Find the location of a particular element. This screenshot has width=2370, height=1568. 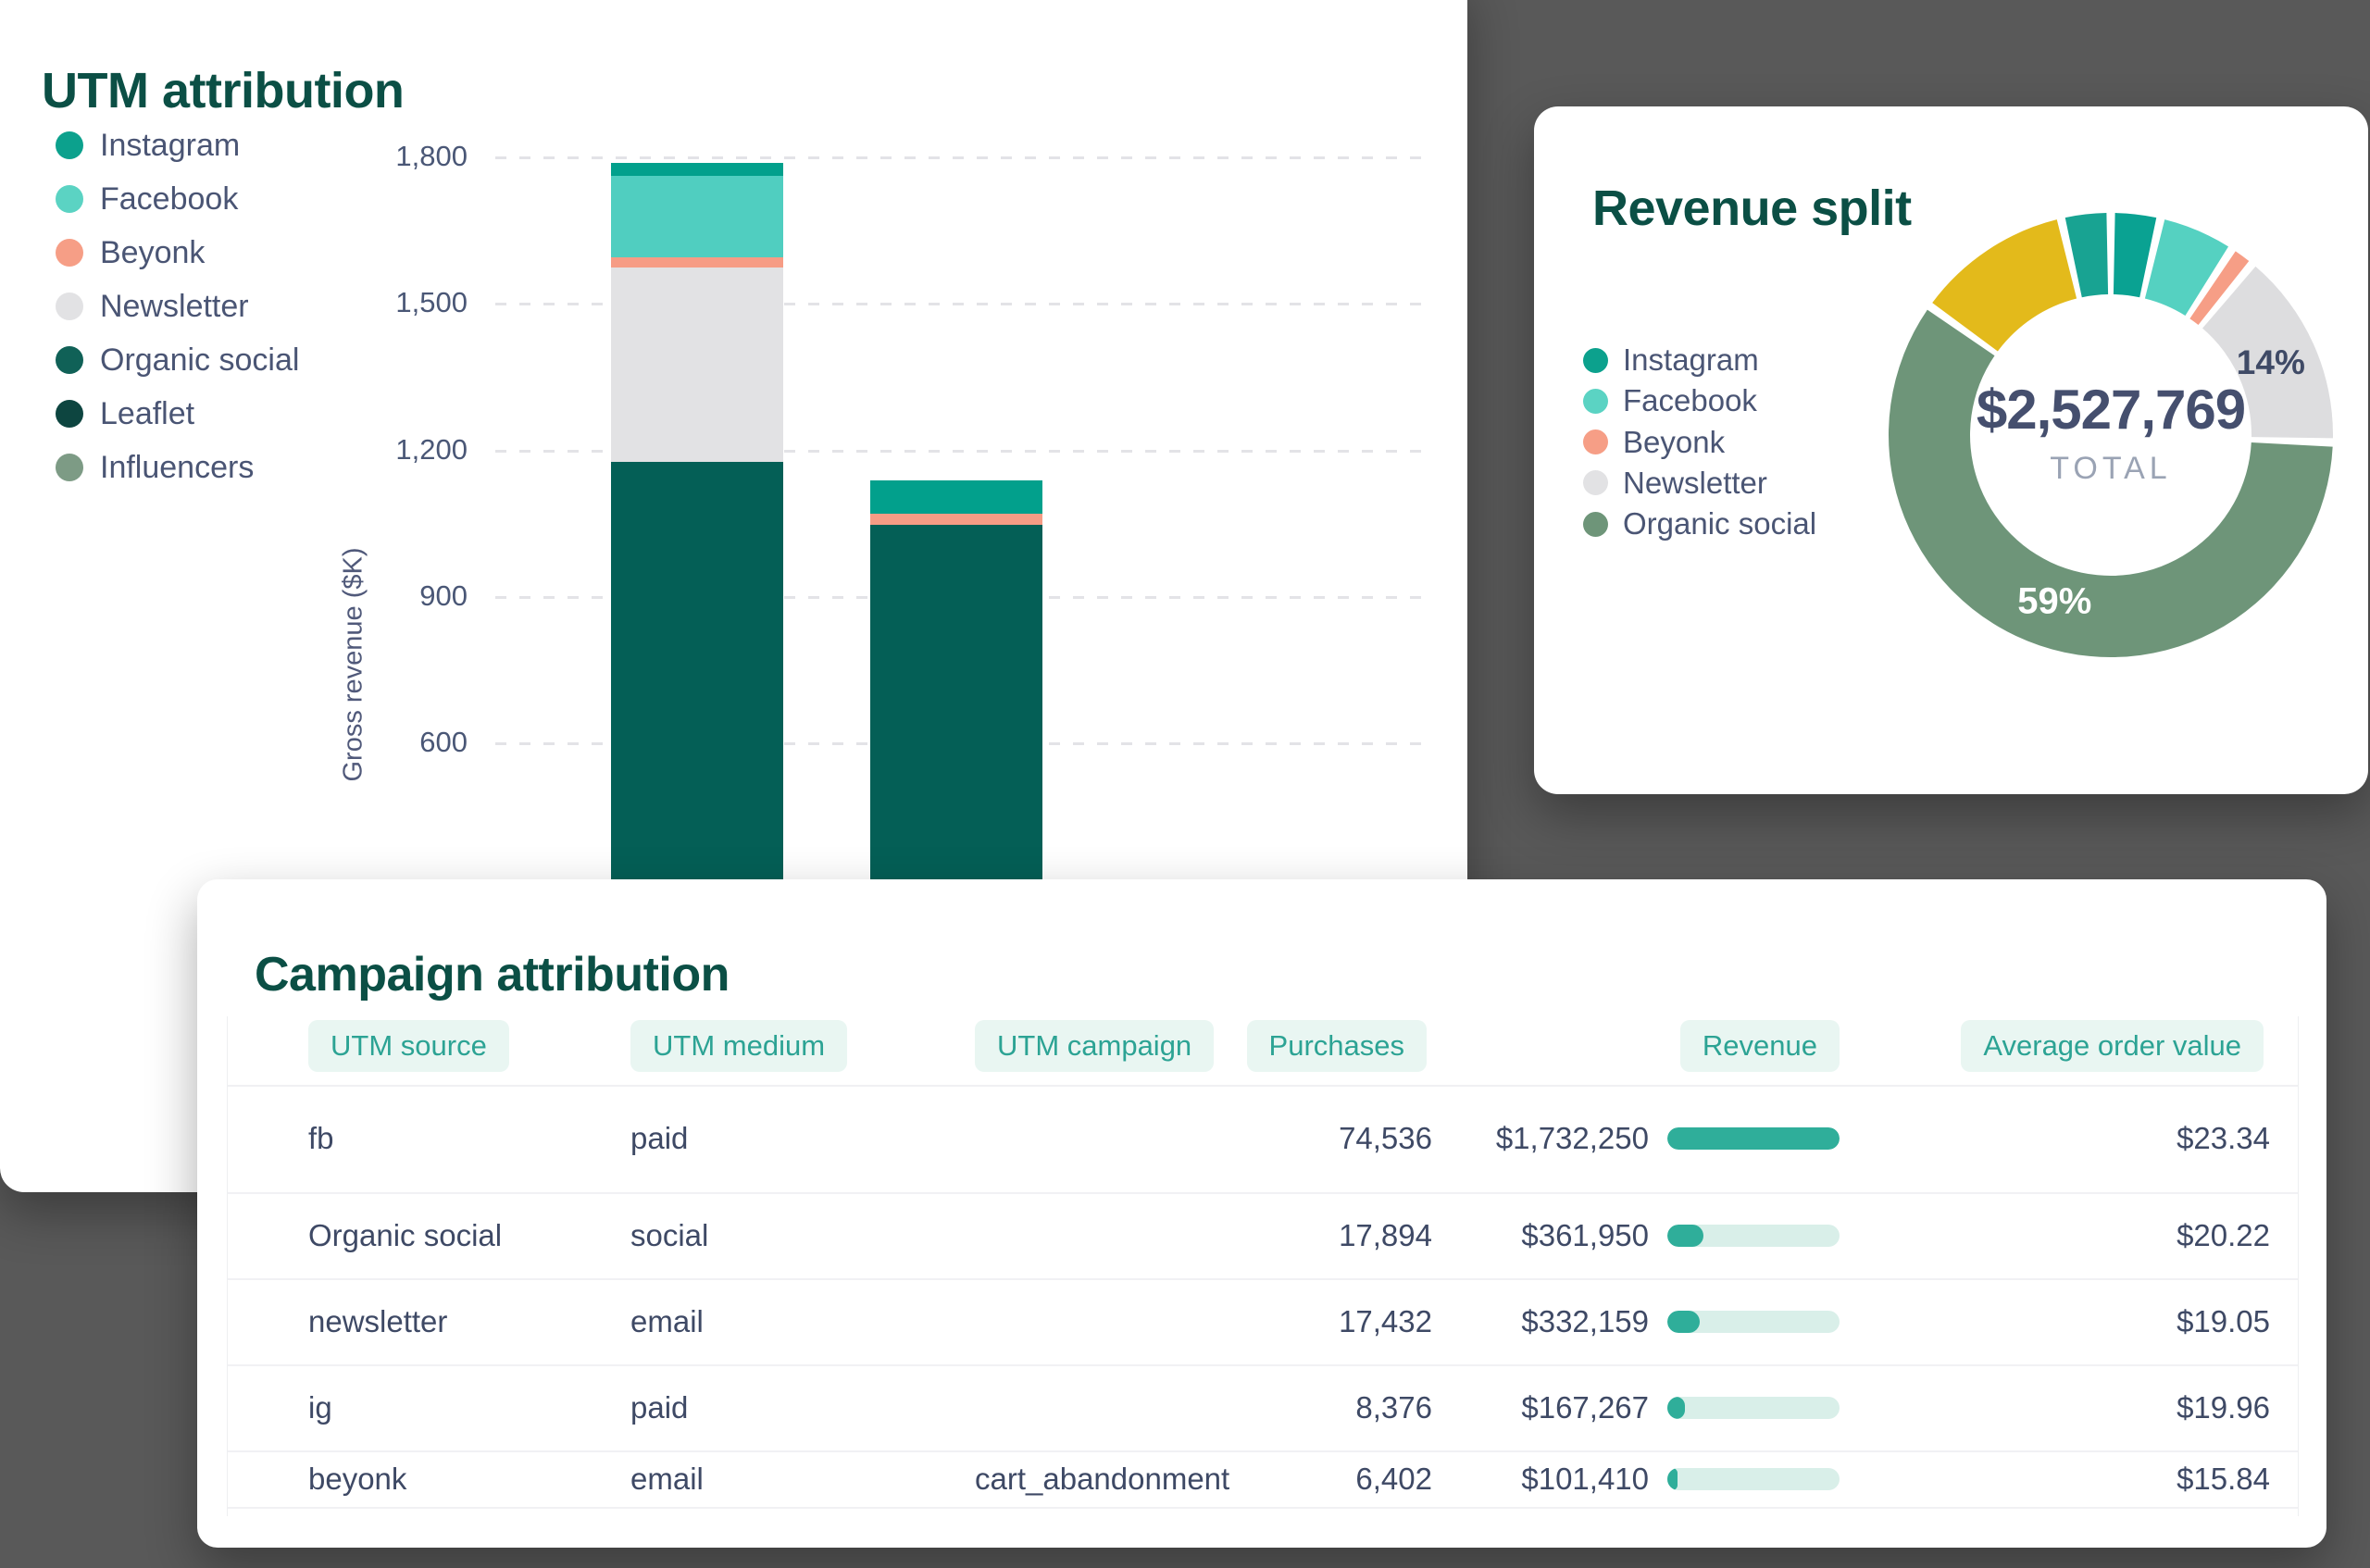

cell-purchases: 6,402 is located at coordinates (1393, 1478).